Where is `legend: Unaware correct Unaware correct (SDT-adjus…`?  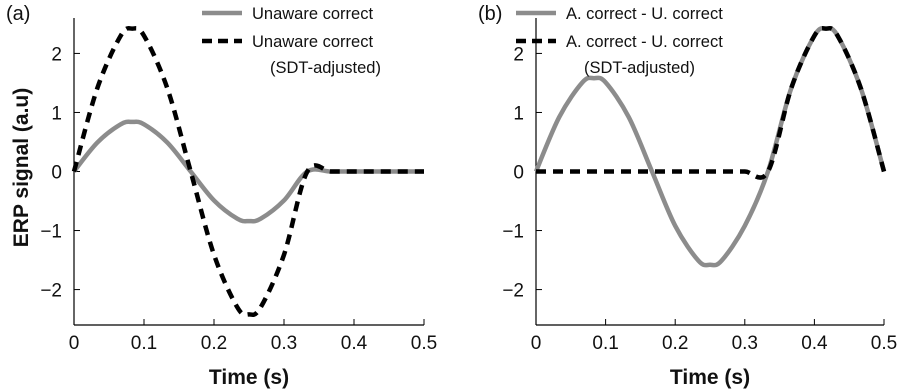 legend: Unaware correct Unaware correct (SDT-adjus… is located at coordinates (291, 41).